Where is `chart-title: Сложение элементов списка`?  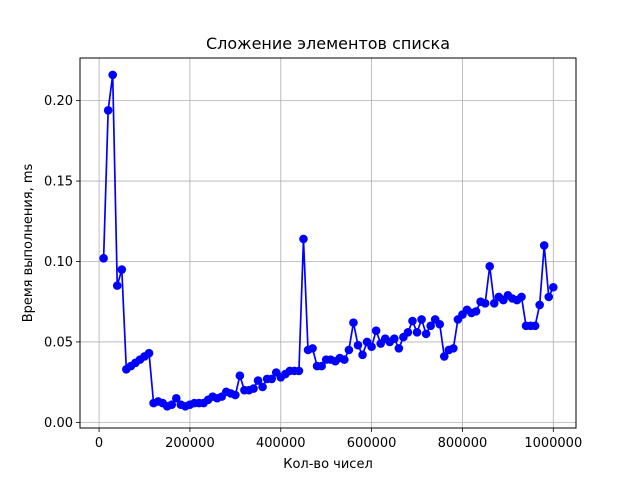 chart-title: Сложение элементов списка is located at coordinates (328, 43).